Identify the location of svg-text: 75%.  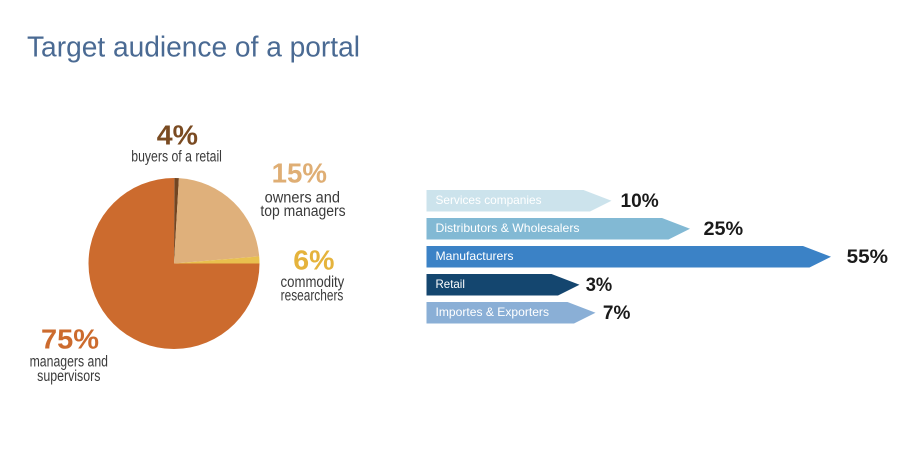
(70, 339).